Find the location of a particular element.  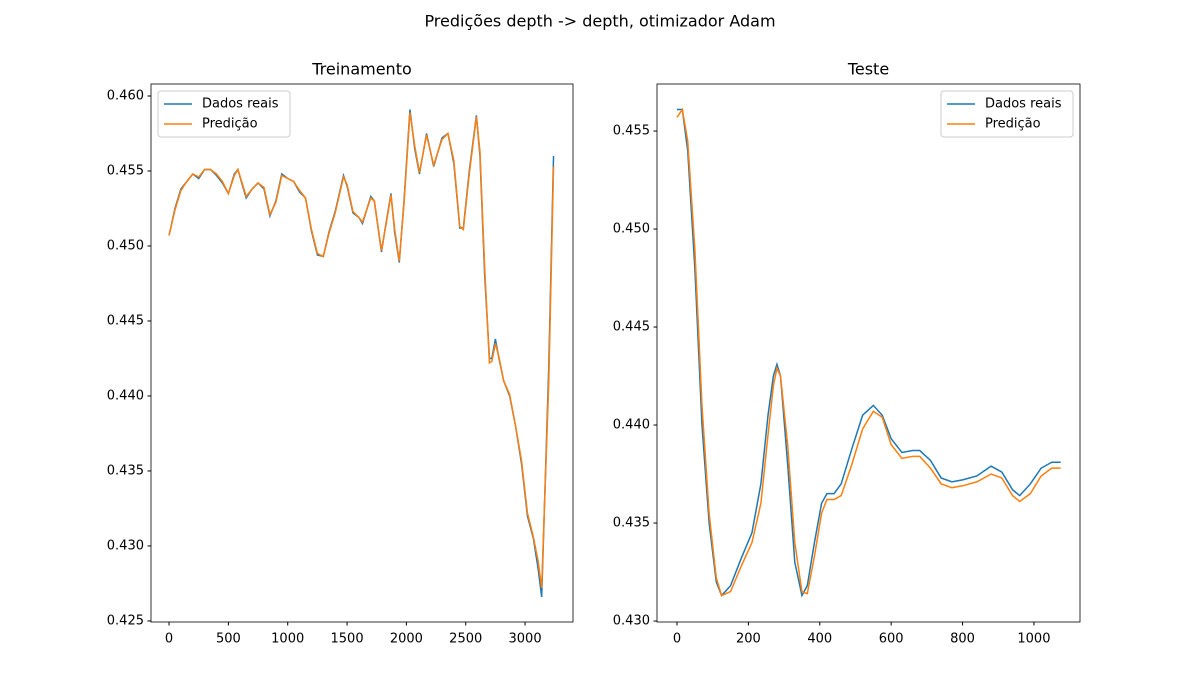

y-tick-label: 0.460 is located at coordinates (125, 95).